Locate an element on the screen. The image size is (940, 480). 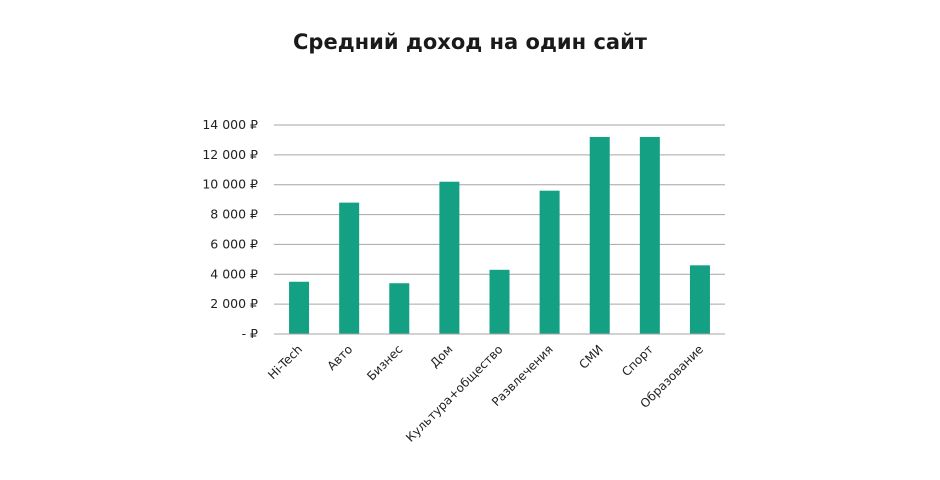
y-tick-label: - ₽ is located at coordinates (250, 333).